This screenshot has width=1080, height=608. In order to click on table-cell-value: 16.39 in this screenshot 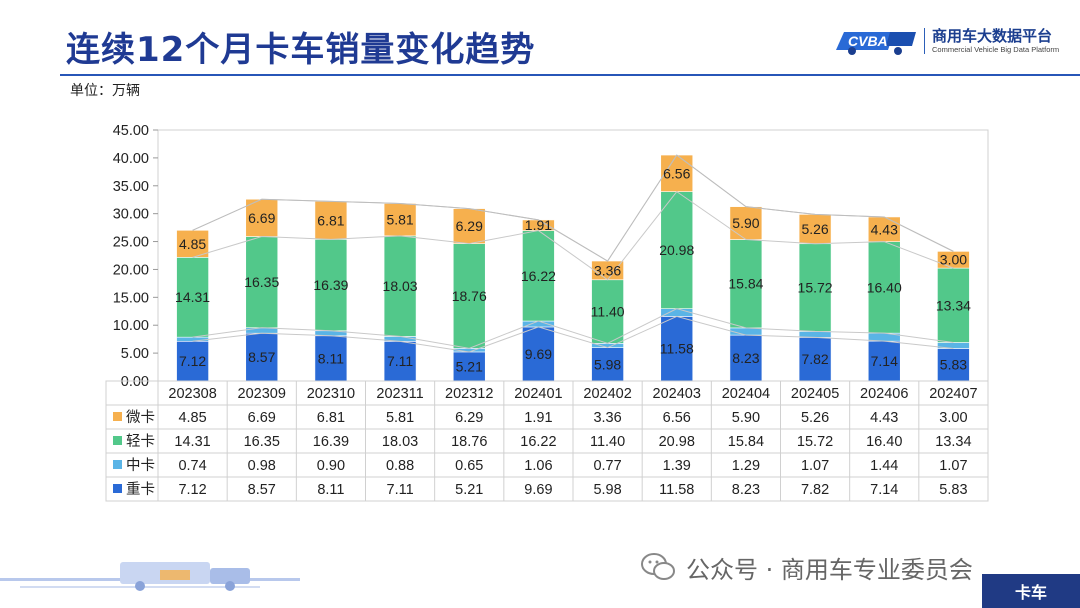, I will do `click(331, 442)`.